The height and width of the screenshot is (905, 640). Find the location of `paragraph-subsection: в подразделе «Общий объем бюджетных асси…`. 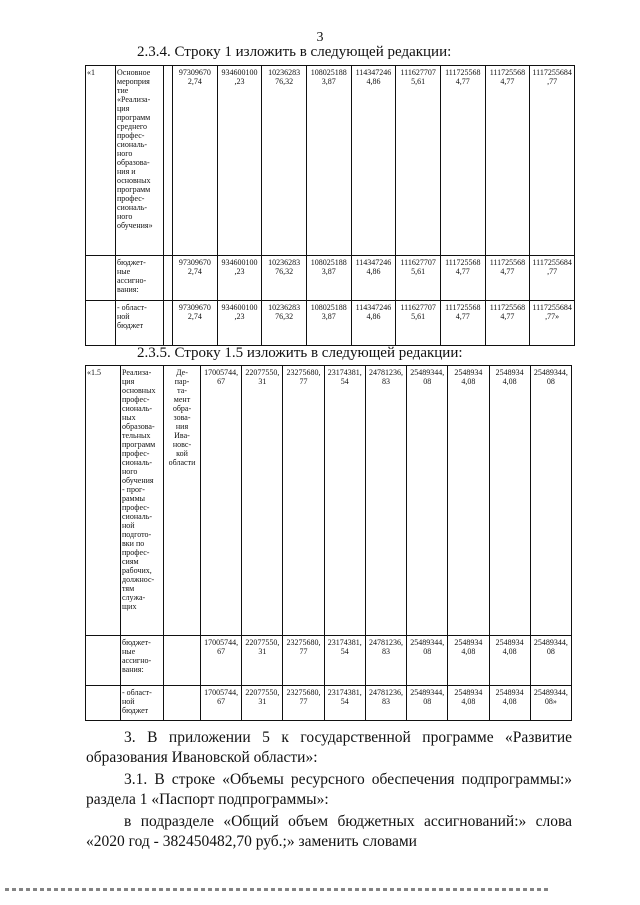

paragraph-subsection: в подразделе «Общий объем бюджетных асси… is located at coordinates (329, 831).